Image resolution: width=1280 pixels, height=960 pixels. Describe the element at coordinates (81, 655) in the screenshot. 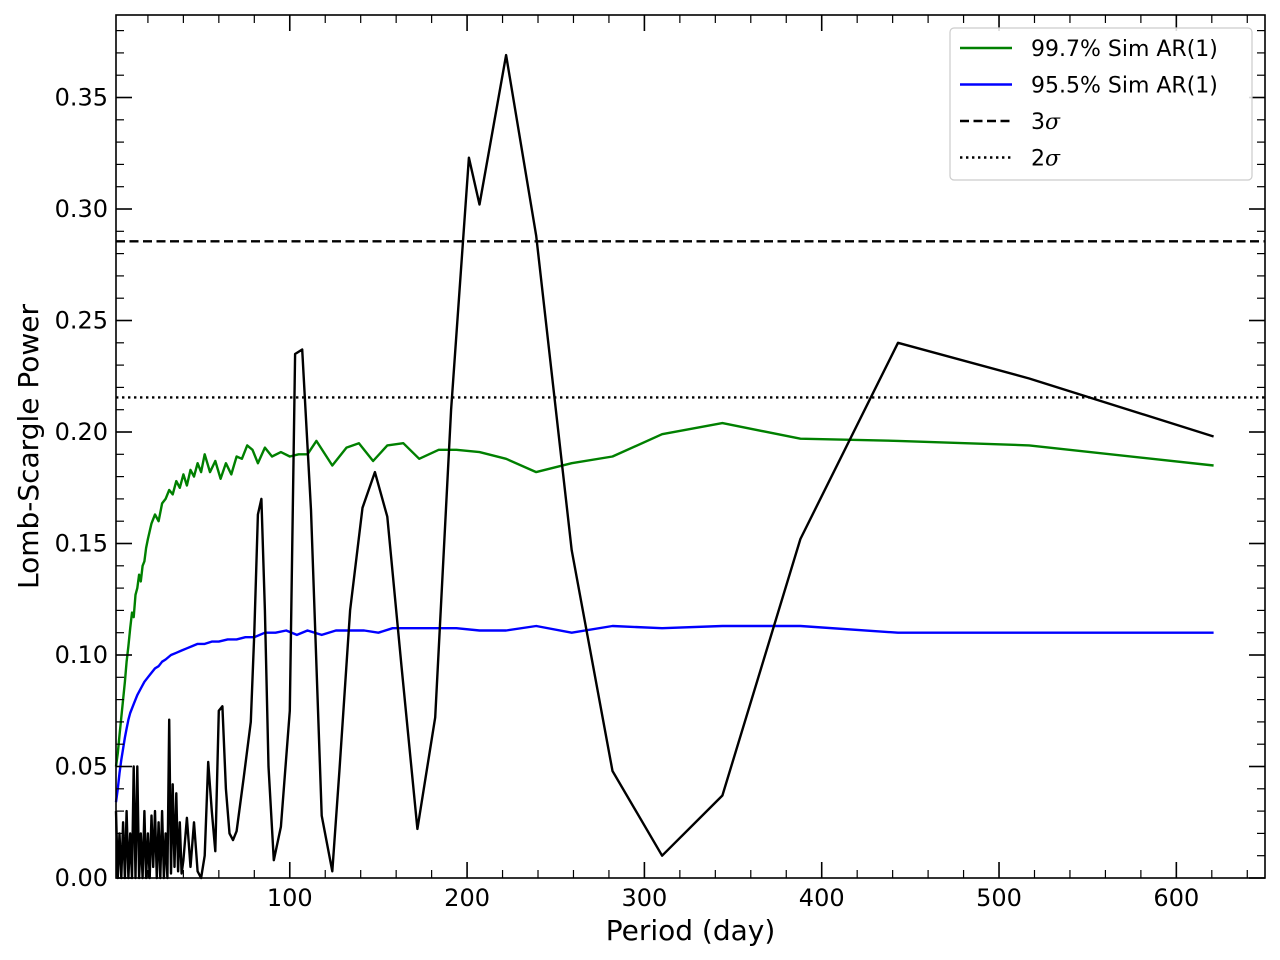

I see `y-tick-label: 0.10` at that location.